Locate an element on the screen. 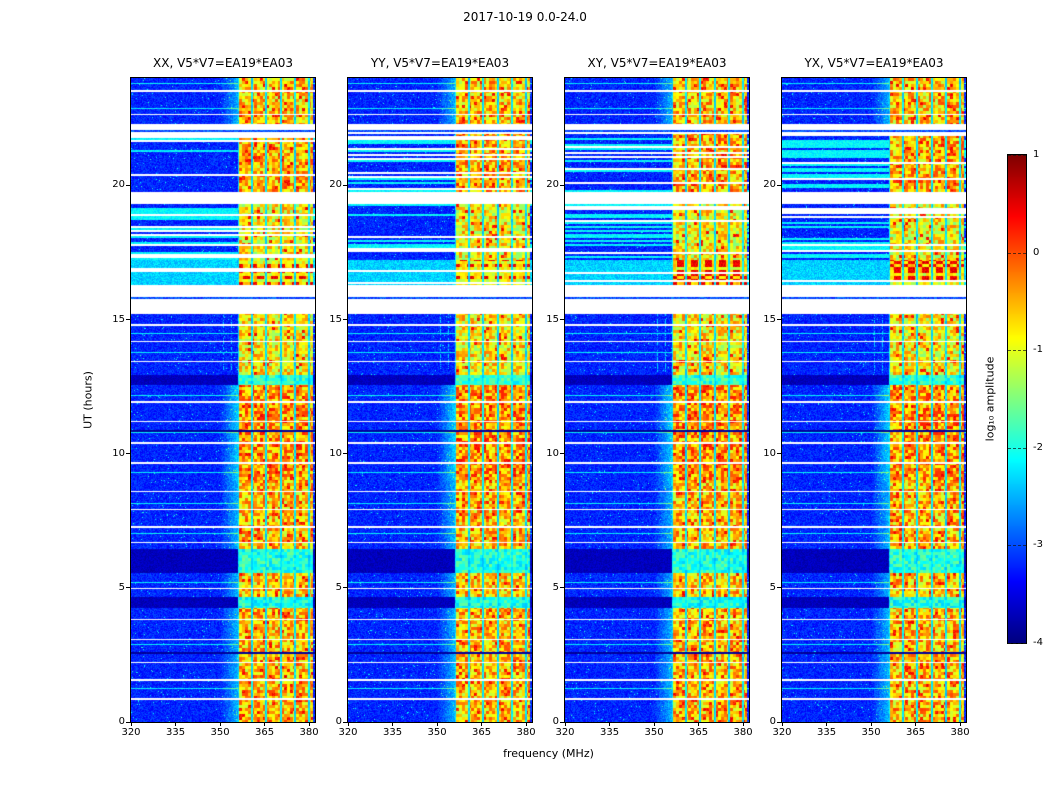  spectrogram-panel-yy is located at coordinates (440, 400).